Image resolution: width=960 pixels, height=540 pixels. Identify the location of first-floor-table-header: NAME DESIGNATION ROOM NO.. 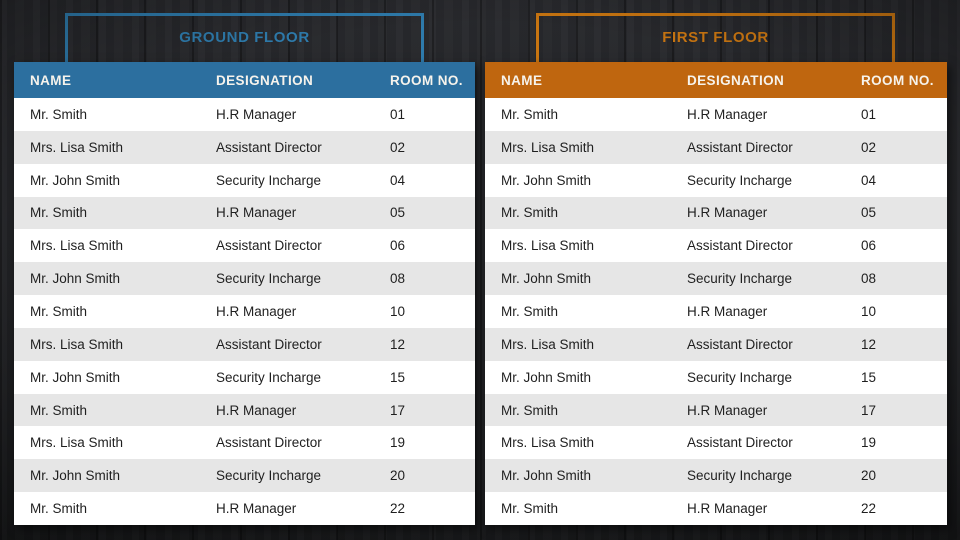
(716, 80).